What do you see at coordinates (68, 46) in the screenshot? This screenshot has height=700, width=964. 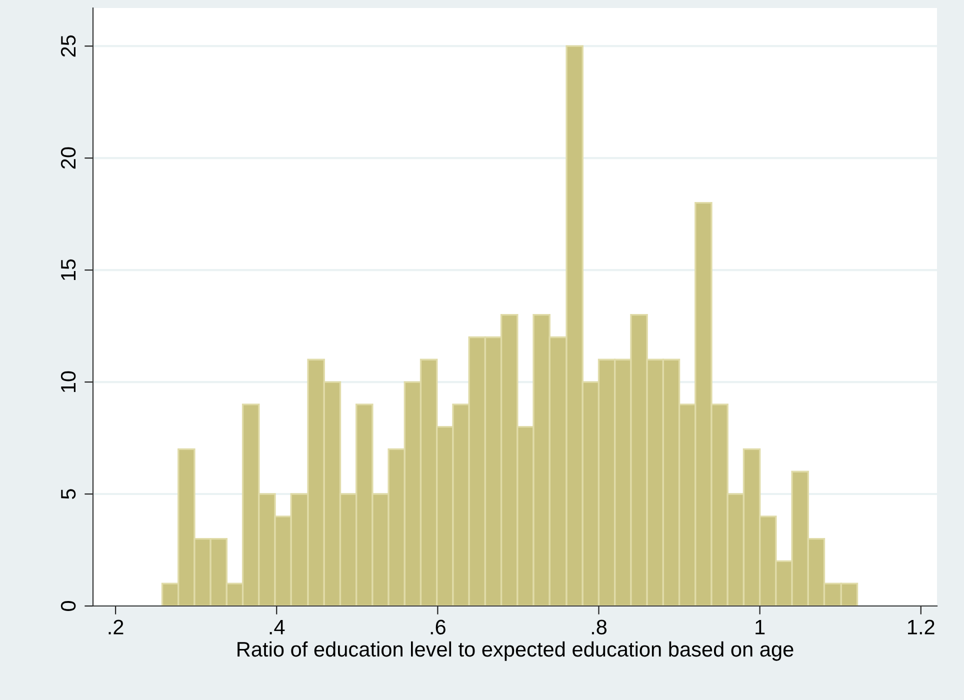 I see `y-tick-label: 25` at bounding box center [68, 46].